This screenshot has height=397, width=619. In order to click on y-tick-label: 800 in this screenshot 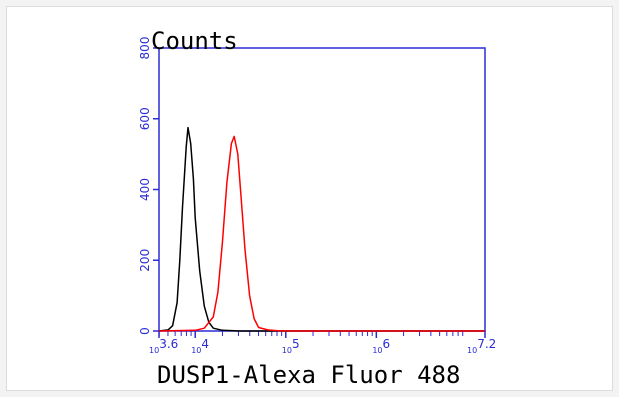, I will do `click(145, 48)`.